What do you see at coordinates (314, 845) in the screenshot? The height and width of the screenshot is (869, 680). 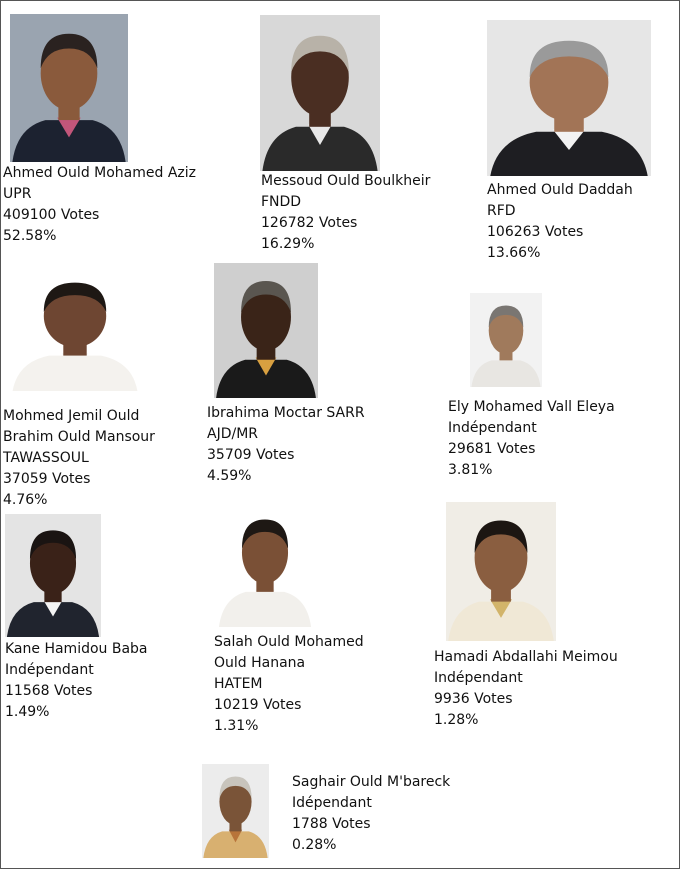 I see `candidate-percent: 0.28%` at bounding box center [314, 845].